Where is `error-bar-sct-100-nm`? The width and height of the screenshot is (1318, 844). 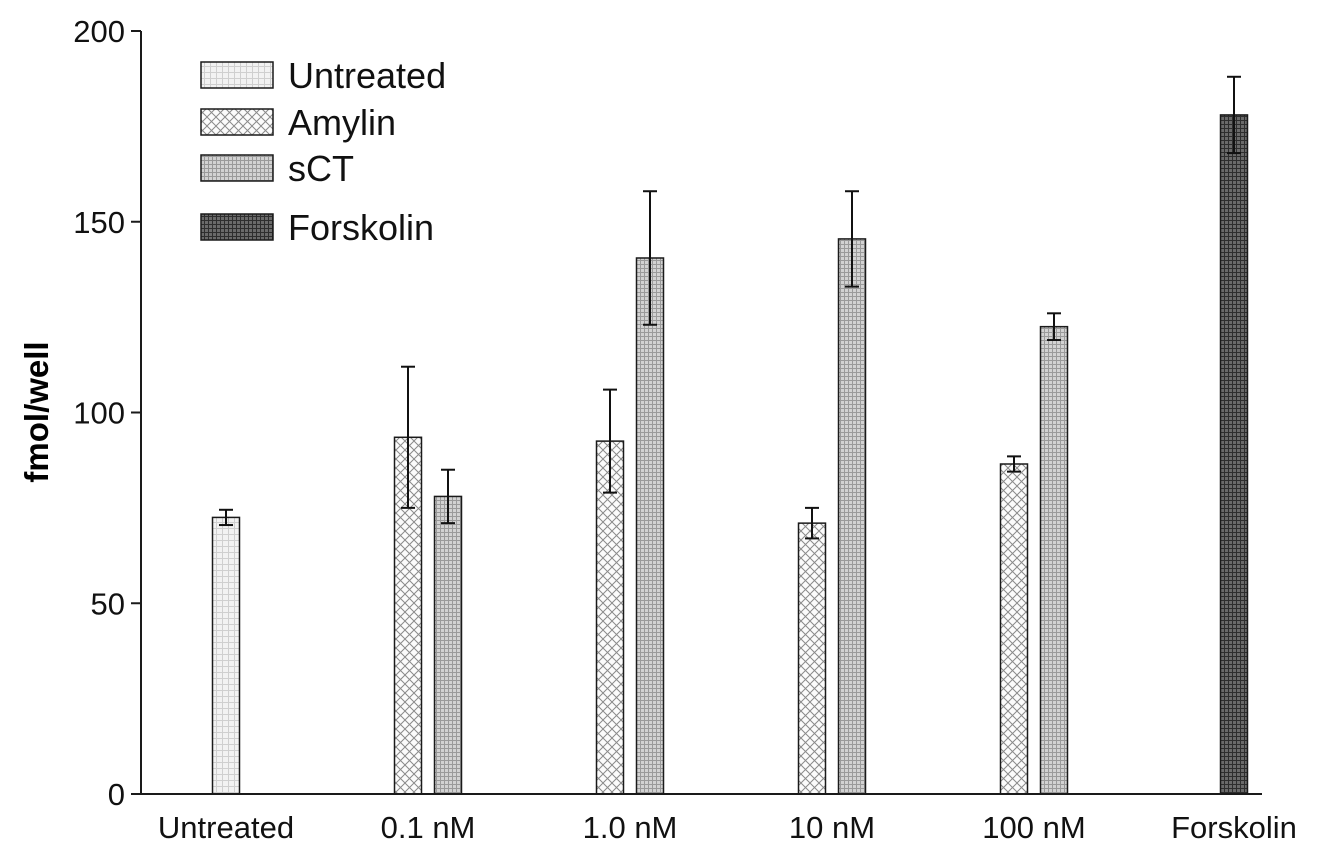 error-bar-sct-100-nm is located at coordinates (1054, 327).